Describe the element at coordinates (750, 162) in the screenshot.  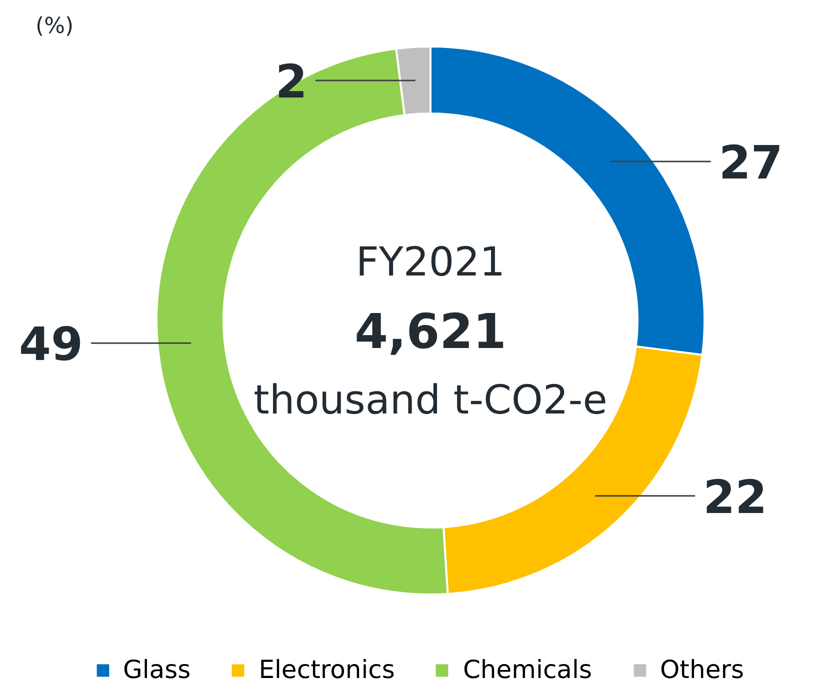
I see `data-label: 27` at that location.